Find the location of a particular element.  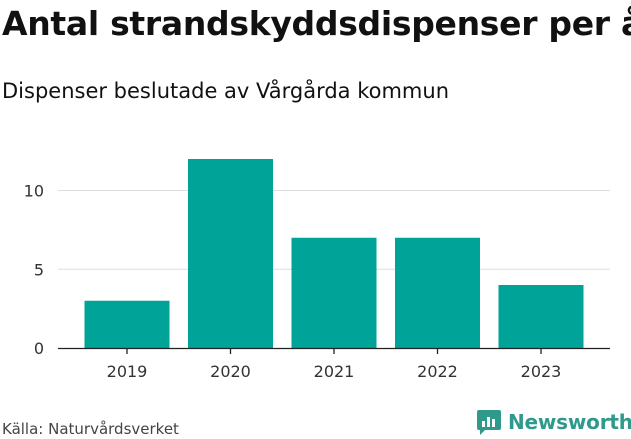

x-tick-label: 2022 is located at coordinates (437, 371).